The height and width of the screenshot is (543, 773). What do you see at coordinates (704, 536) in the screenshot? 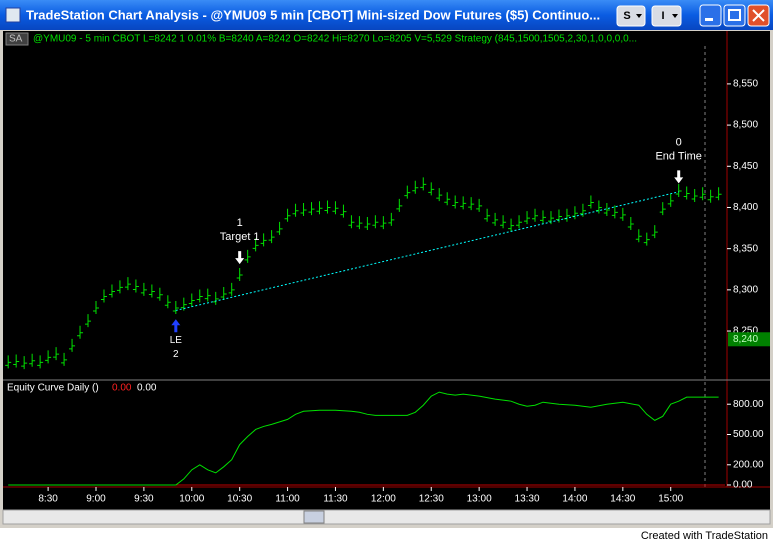
I see `footer: Created with TradeStation` at bounding box center [704, 536].